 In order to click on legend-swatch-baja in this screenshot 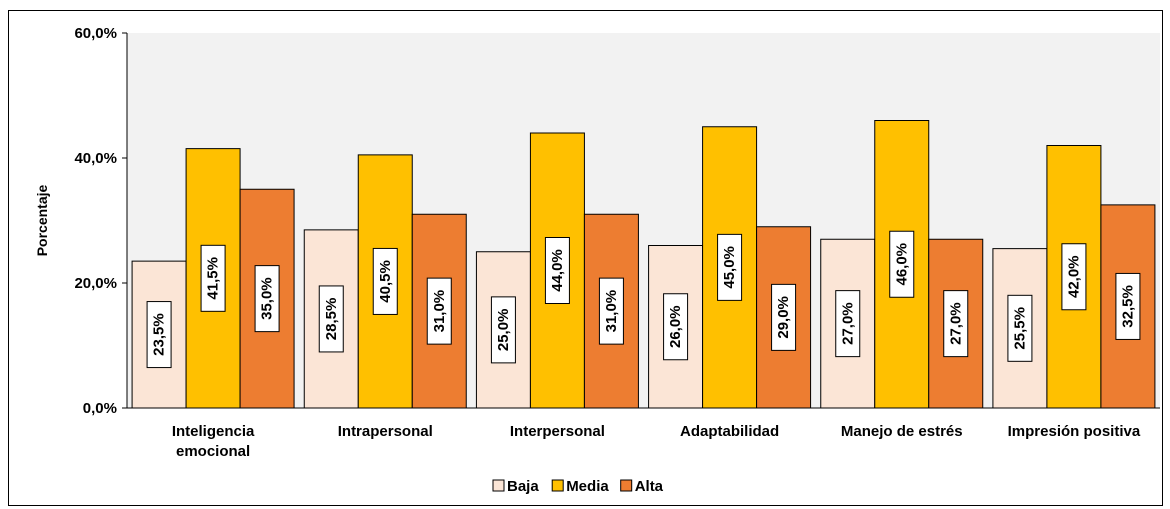, I will do `click(498, 485)`.